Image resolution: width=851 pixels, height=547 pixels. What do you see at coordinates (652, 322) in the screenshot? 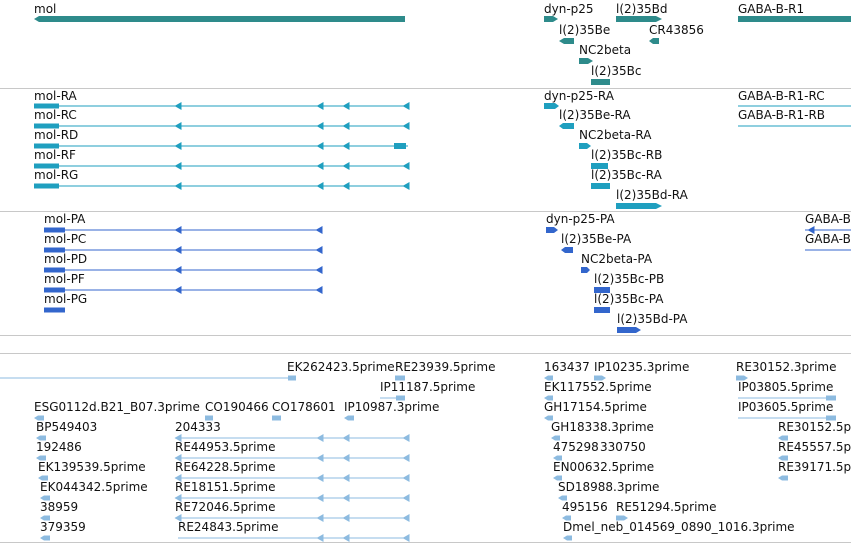
I see `protein-l2-35Bd-pa: l(2)35Bd-PA` at bounding box center [652, 322].